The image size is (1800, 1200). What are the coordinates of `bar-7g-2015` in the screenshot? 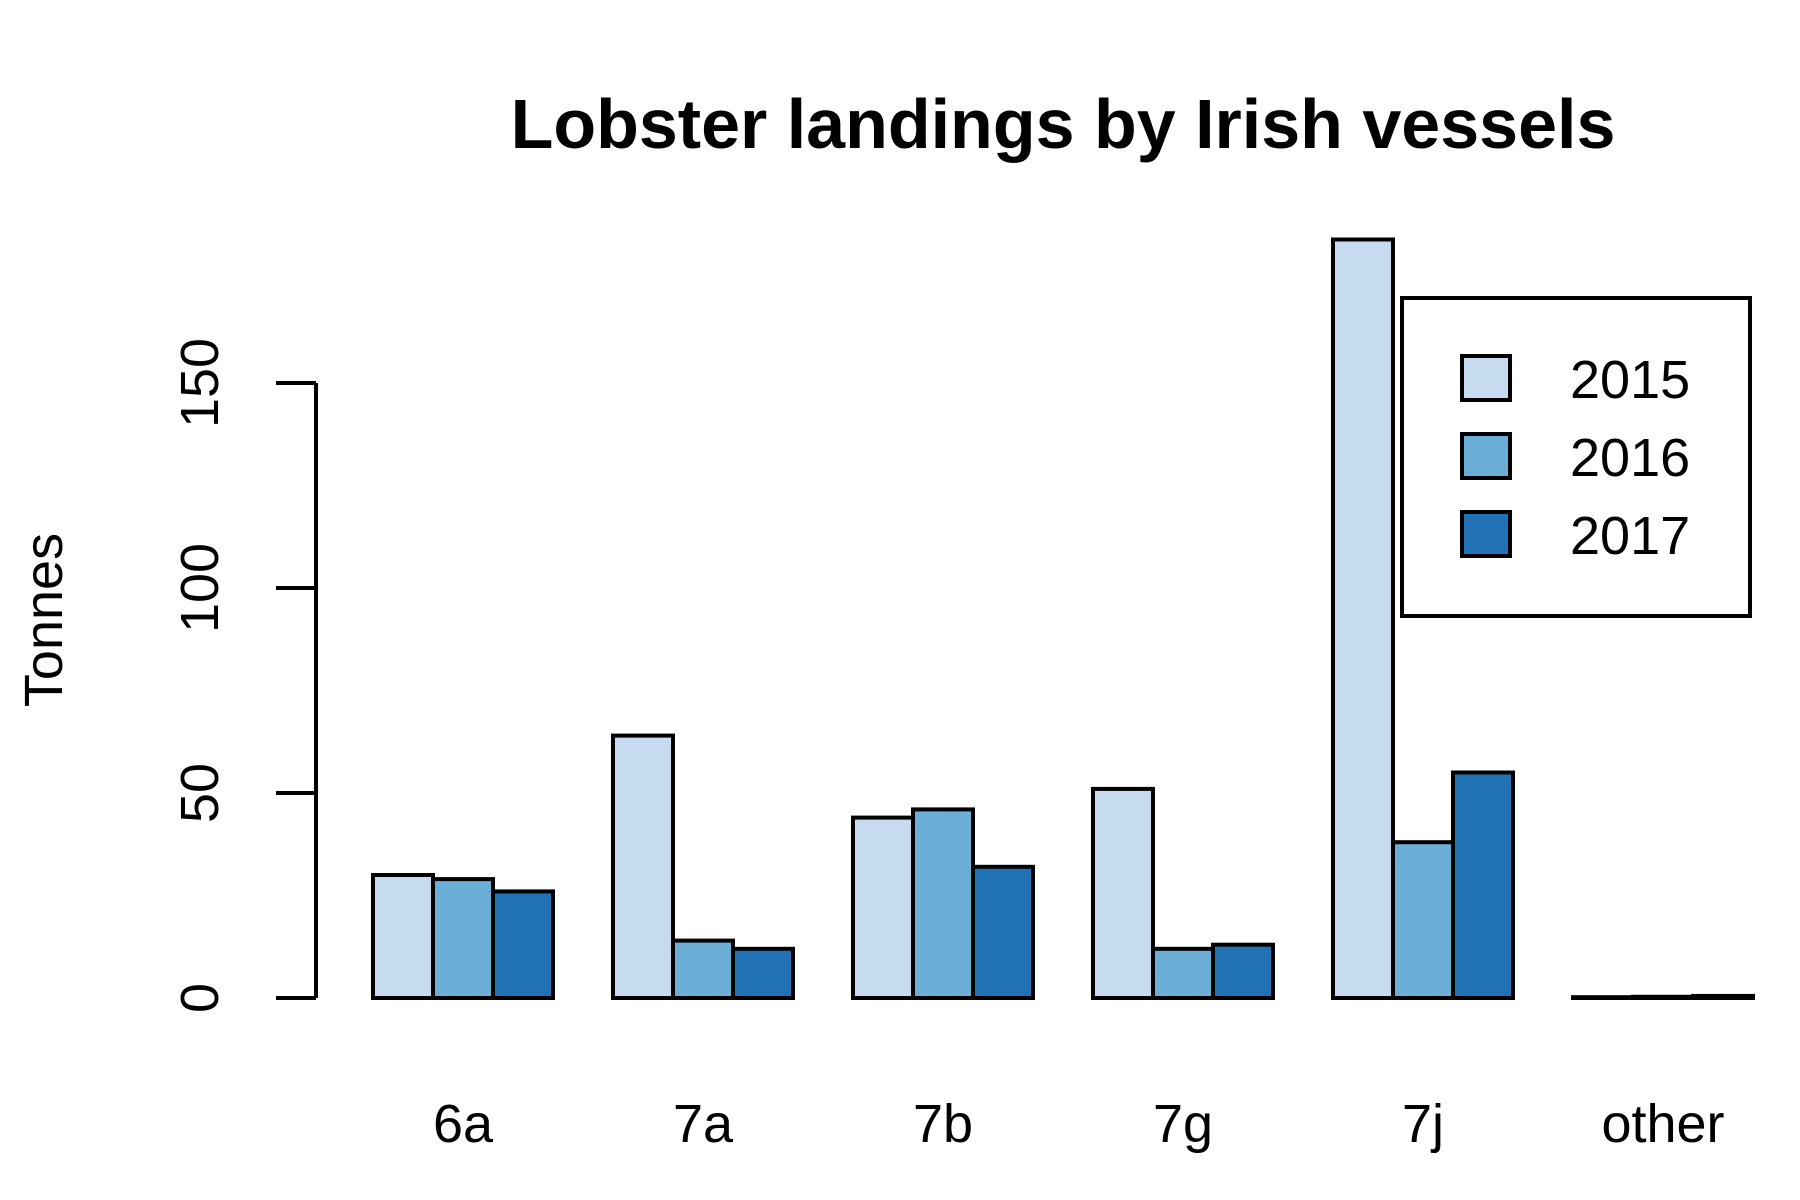 It's located at (1123, 893).